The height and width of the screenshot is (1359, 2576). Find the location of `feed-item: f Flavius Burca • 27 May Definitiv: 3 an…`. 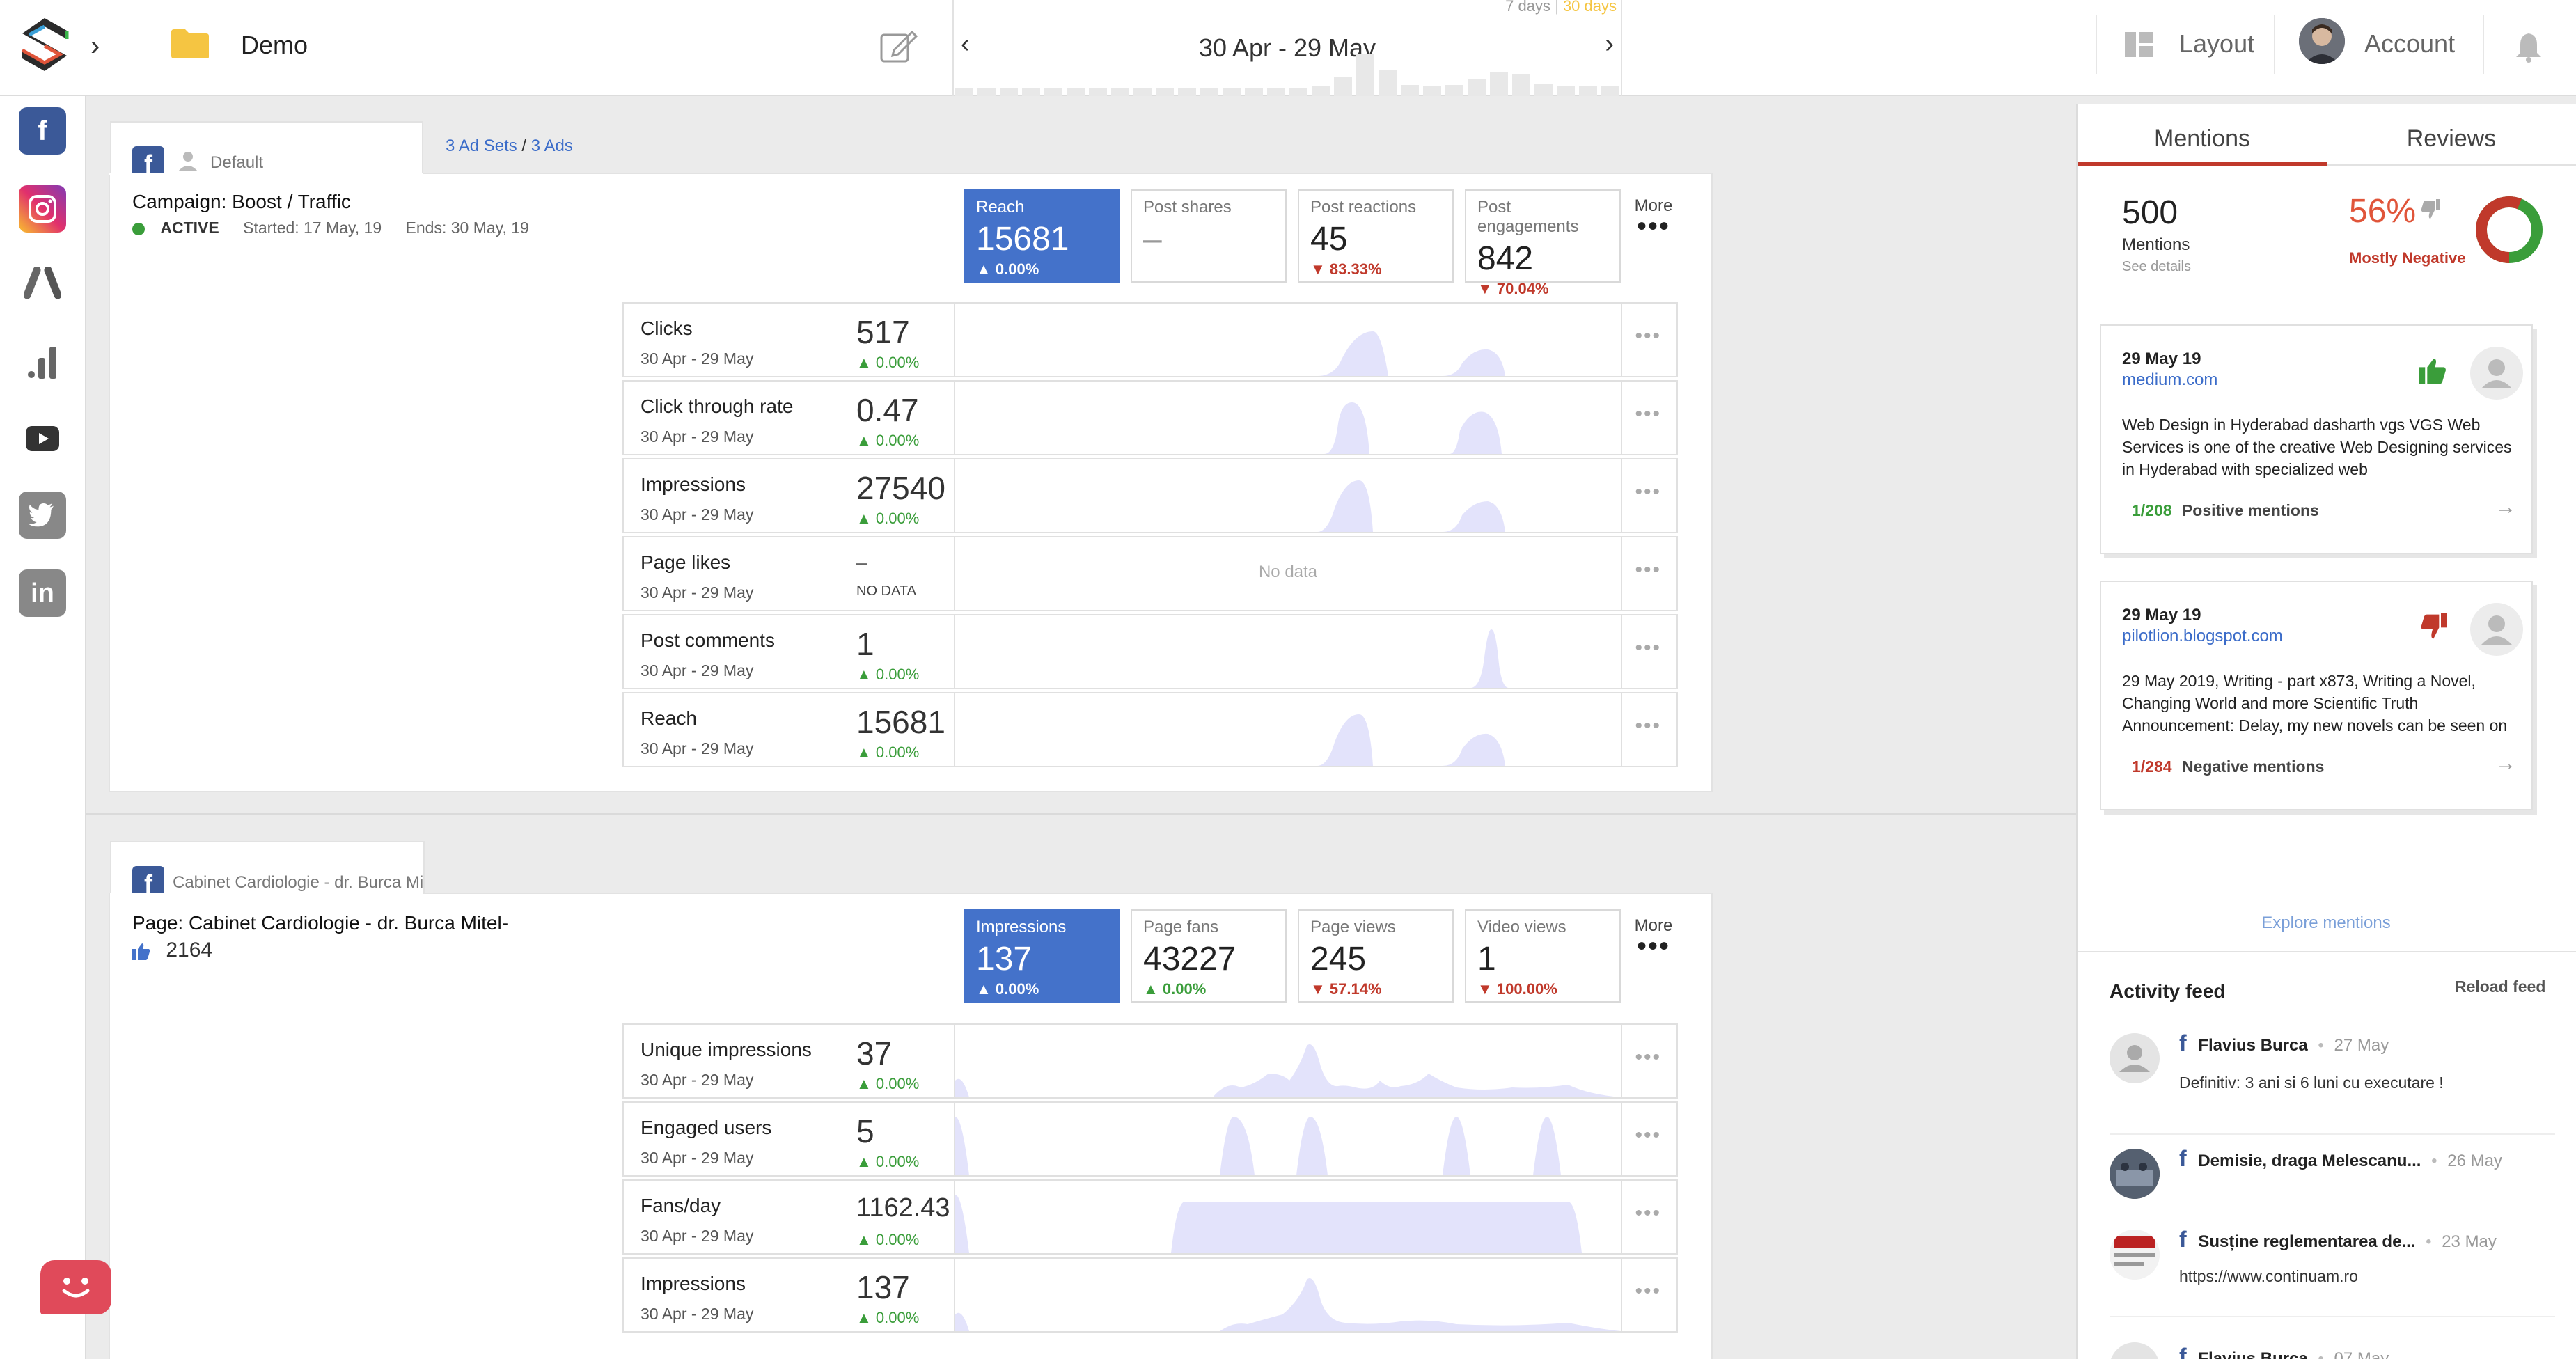

feed-item: f Flavius Burca • 27 May Definitiv: 3 an… is located at coordinates (2332, 1075).